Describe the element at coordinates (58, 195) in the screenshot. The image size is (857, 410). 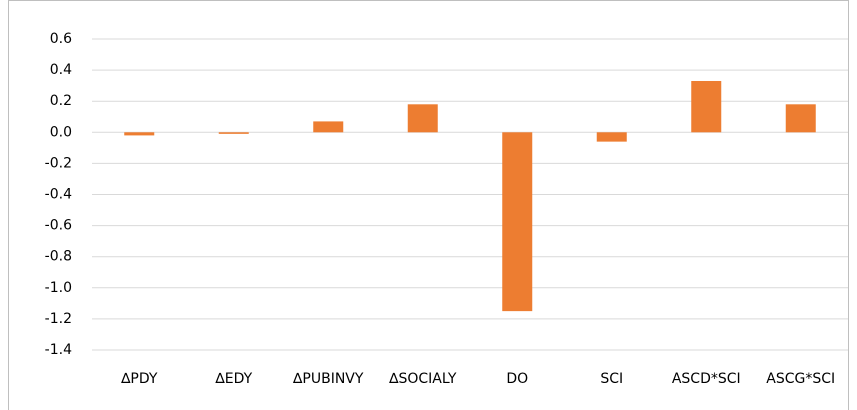
I see `y-tick-label: -0.4` at that location.